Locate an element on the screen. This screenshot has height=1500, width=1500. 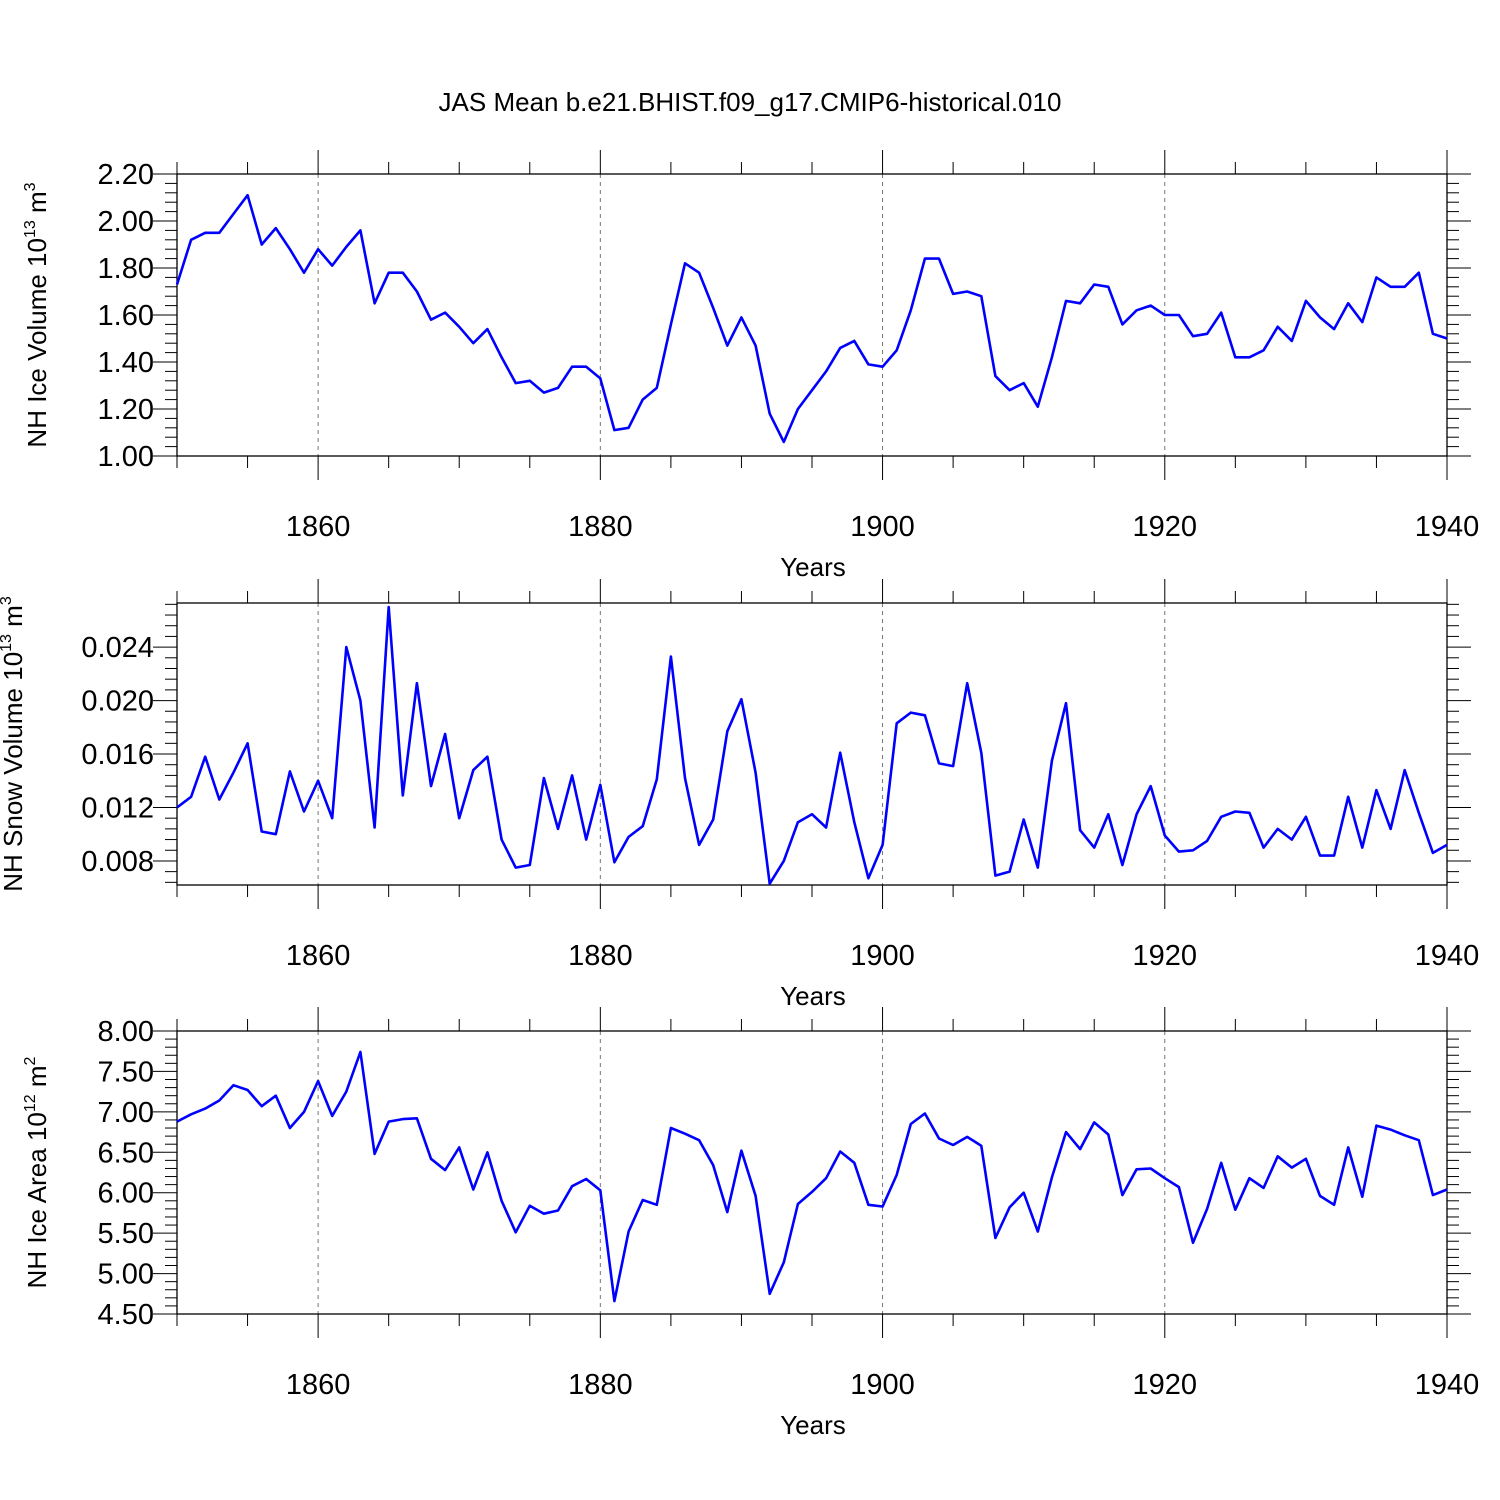
y-tick-label: 8.00 is located at coordinates (126, 1032).